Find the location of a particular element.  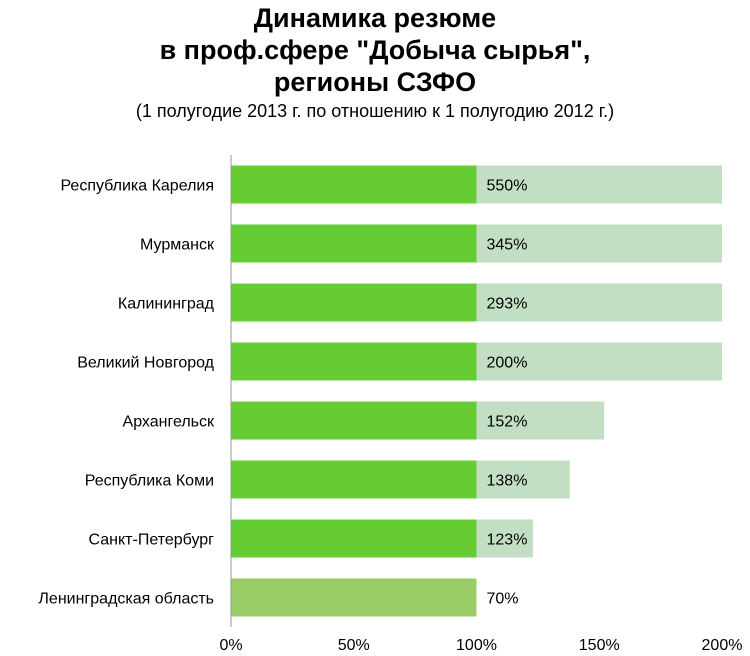

chart-title-line-2: в проф.сфере "Добыча сырья", is located at coordinates (375, 50).